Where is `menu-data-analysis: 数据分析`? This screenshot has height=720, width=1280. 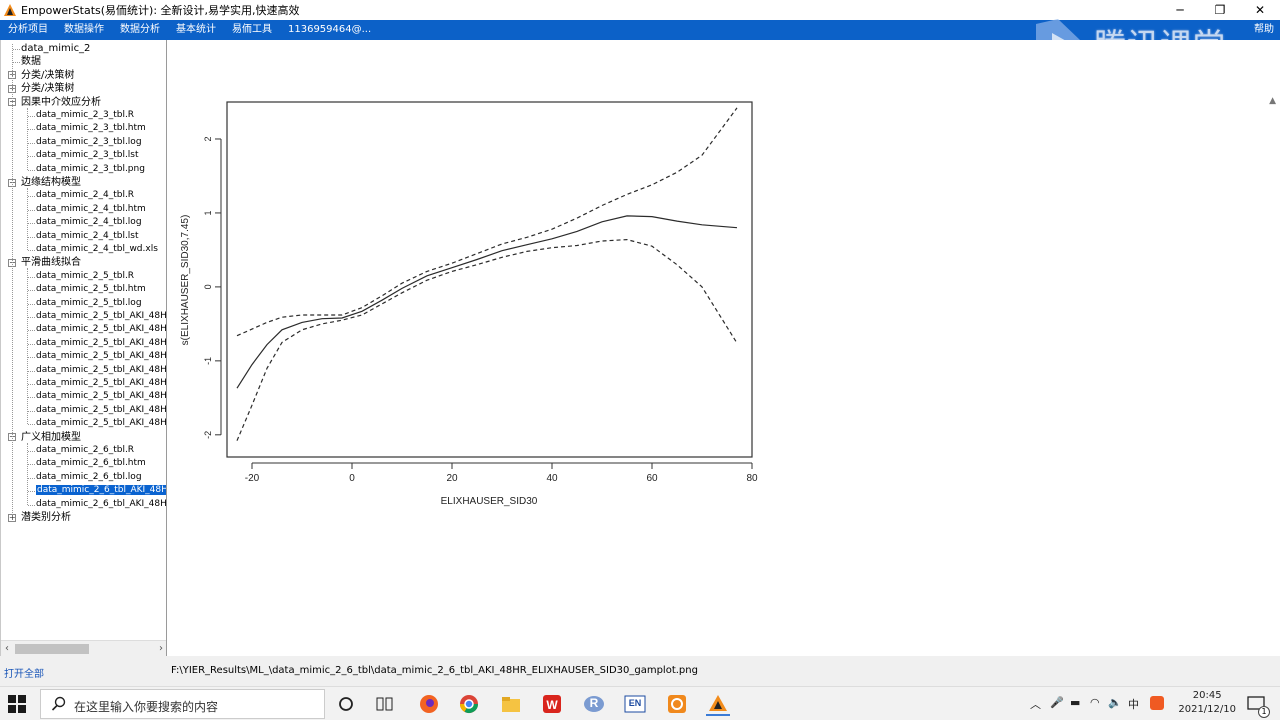 menu-data-analysis: 数据分析 is located at coordinates (140, 29).